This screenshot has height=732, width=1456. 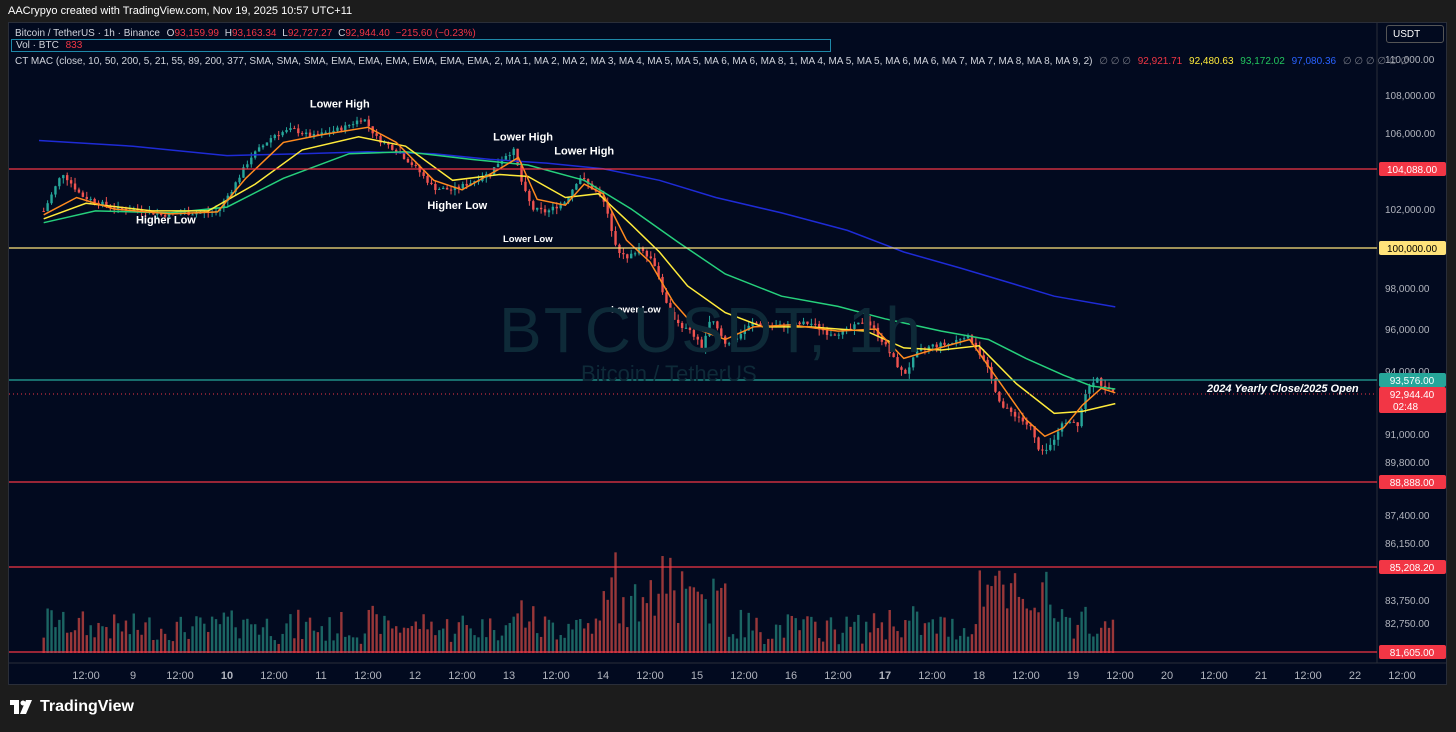 What do you see at coordinates (196, 33) in the screenshot?
I see `ohlc-open: 93,159.99` at bounding box center [196, 33].